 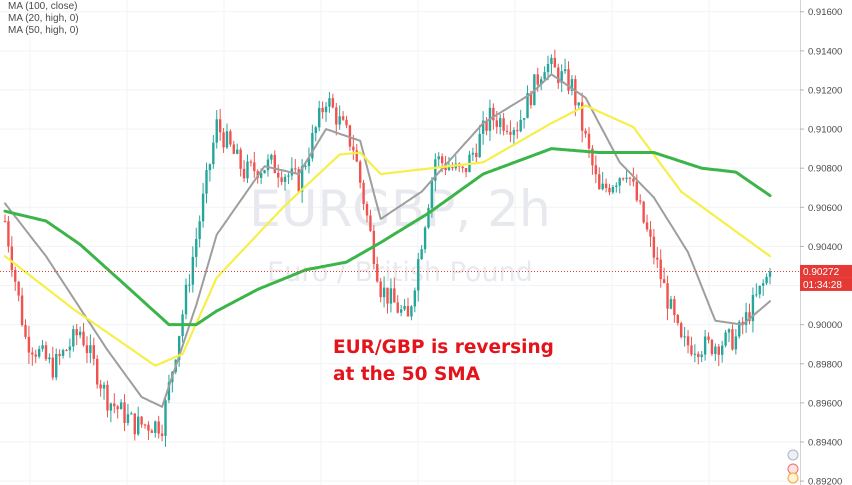 I want to click on axis-tick-label: 0.89400, so click(x=825, y=442).